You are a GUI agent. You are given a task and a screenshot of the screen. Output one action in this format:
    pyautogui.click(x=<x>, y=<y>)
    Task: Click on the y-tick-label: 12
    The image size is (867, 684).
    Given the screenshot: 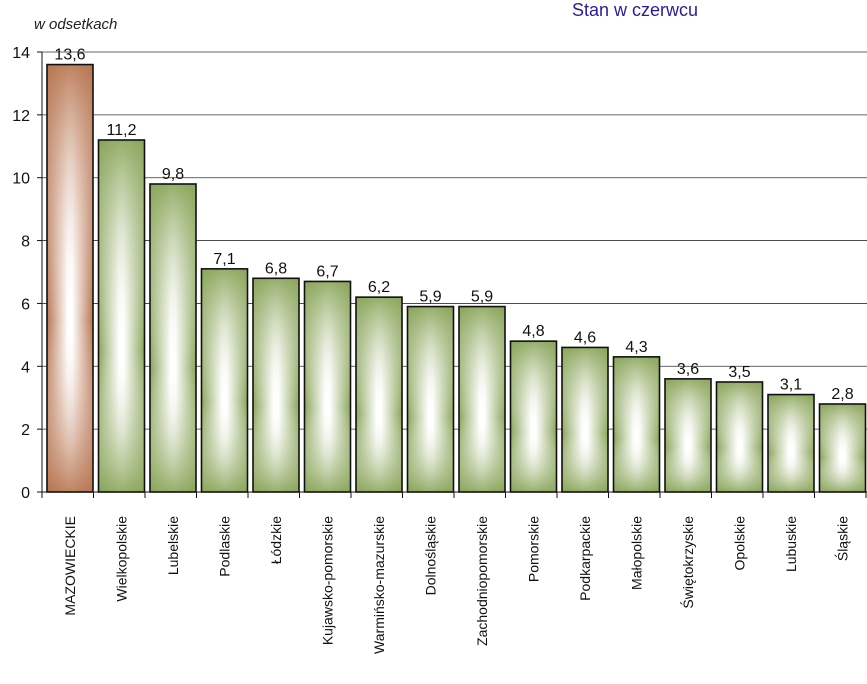 What is the action you would take?
    pyautogui.click(x=21, y=116)
    